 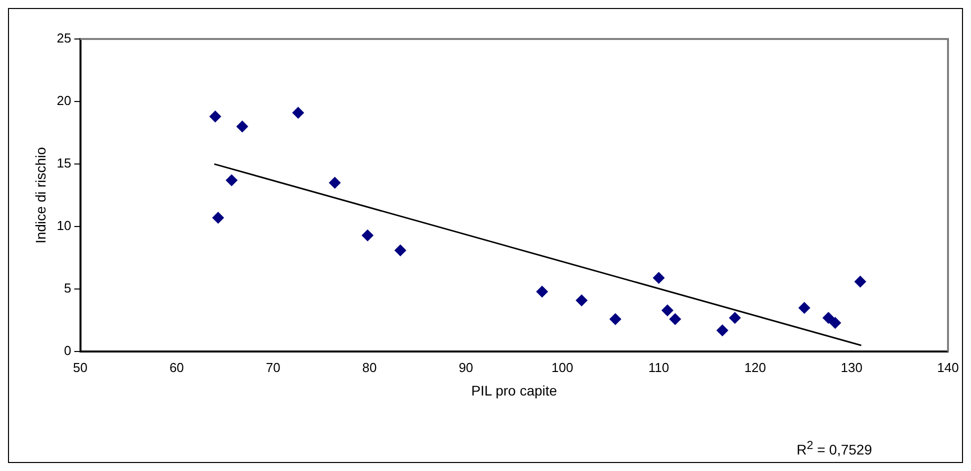 What do you see at coordinates (68, 288) in the screenshot?
I see `y-tick-label: 5` at bounding box center [68, 288].